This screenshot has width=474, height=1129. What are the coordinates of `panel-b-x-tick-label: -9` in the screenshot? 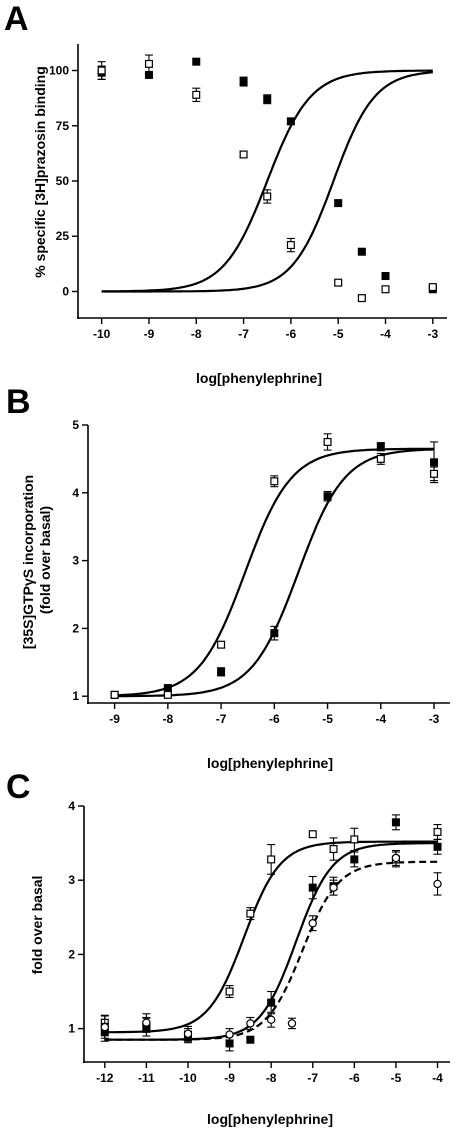 It's located at (114, 719).